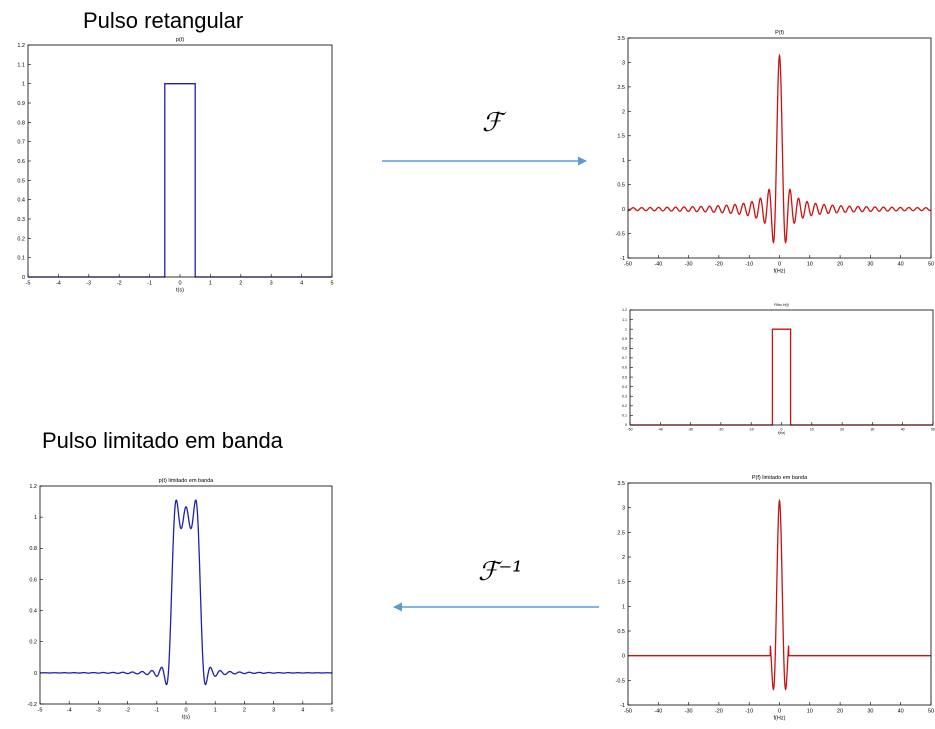  Describe the element at coordinates (623, 558) in the screenshot. I see `y-tick-label: 2` at that location.